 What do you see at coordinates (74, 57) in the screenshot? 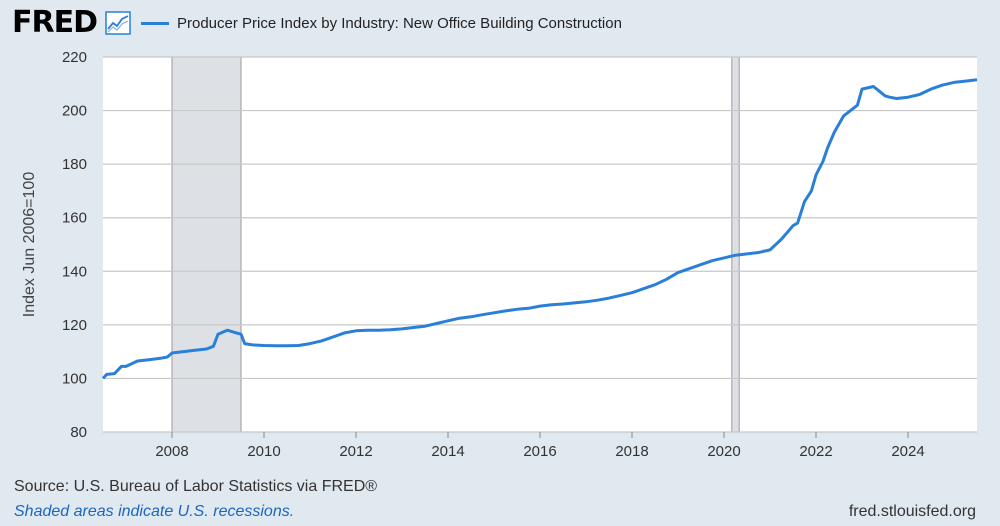
I see `y-tick-label: 220` at bounding box center [74, 57].